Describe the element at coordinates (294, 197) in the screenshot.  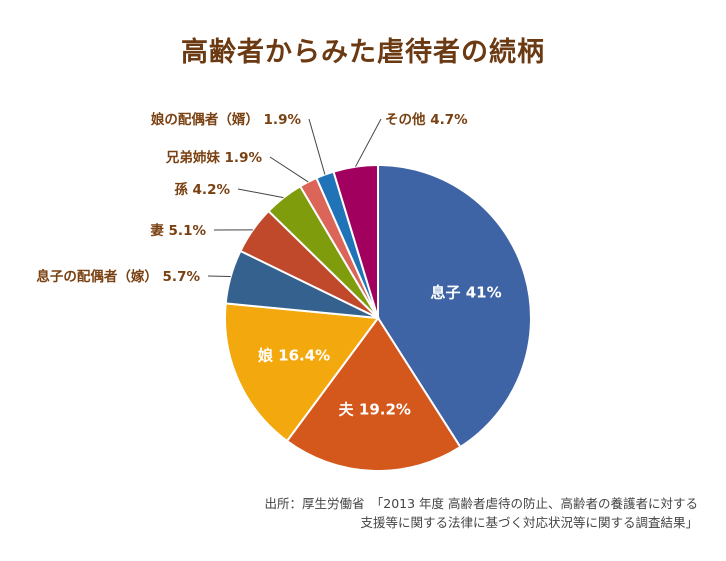
I see `leader-lines` at that location.